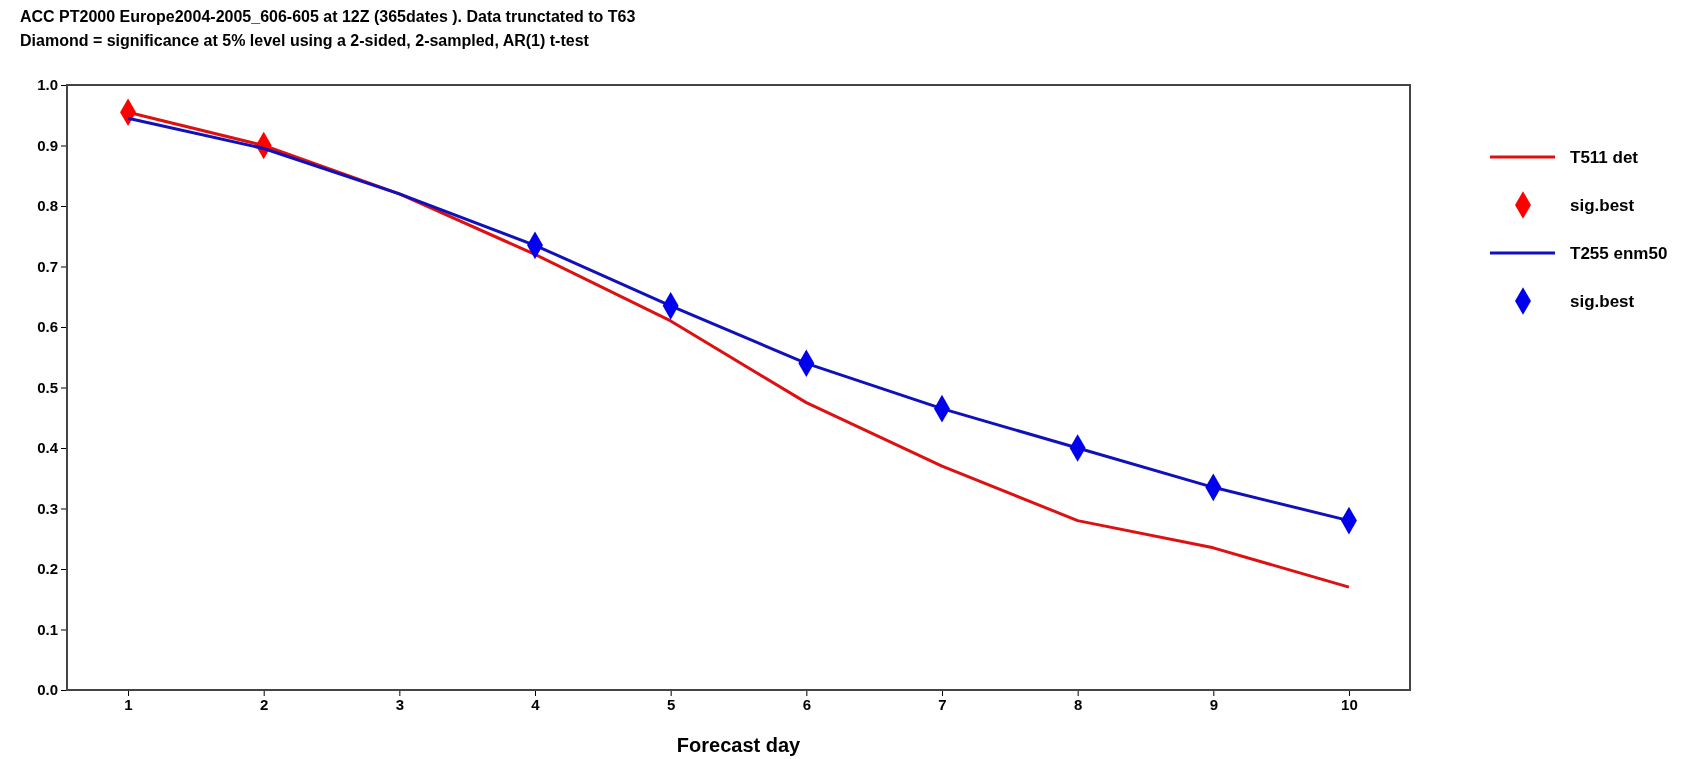 This screenshot has width=1704, height=759. I want to click on x-tick-label: 5, so click(671, 704).